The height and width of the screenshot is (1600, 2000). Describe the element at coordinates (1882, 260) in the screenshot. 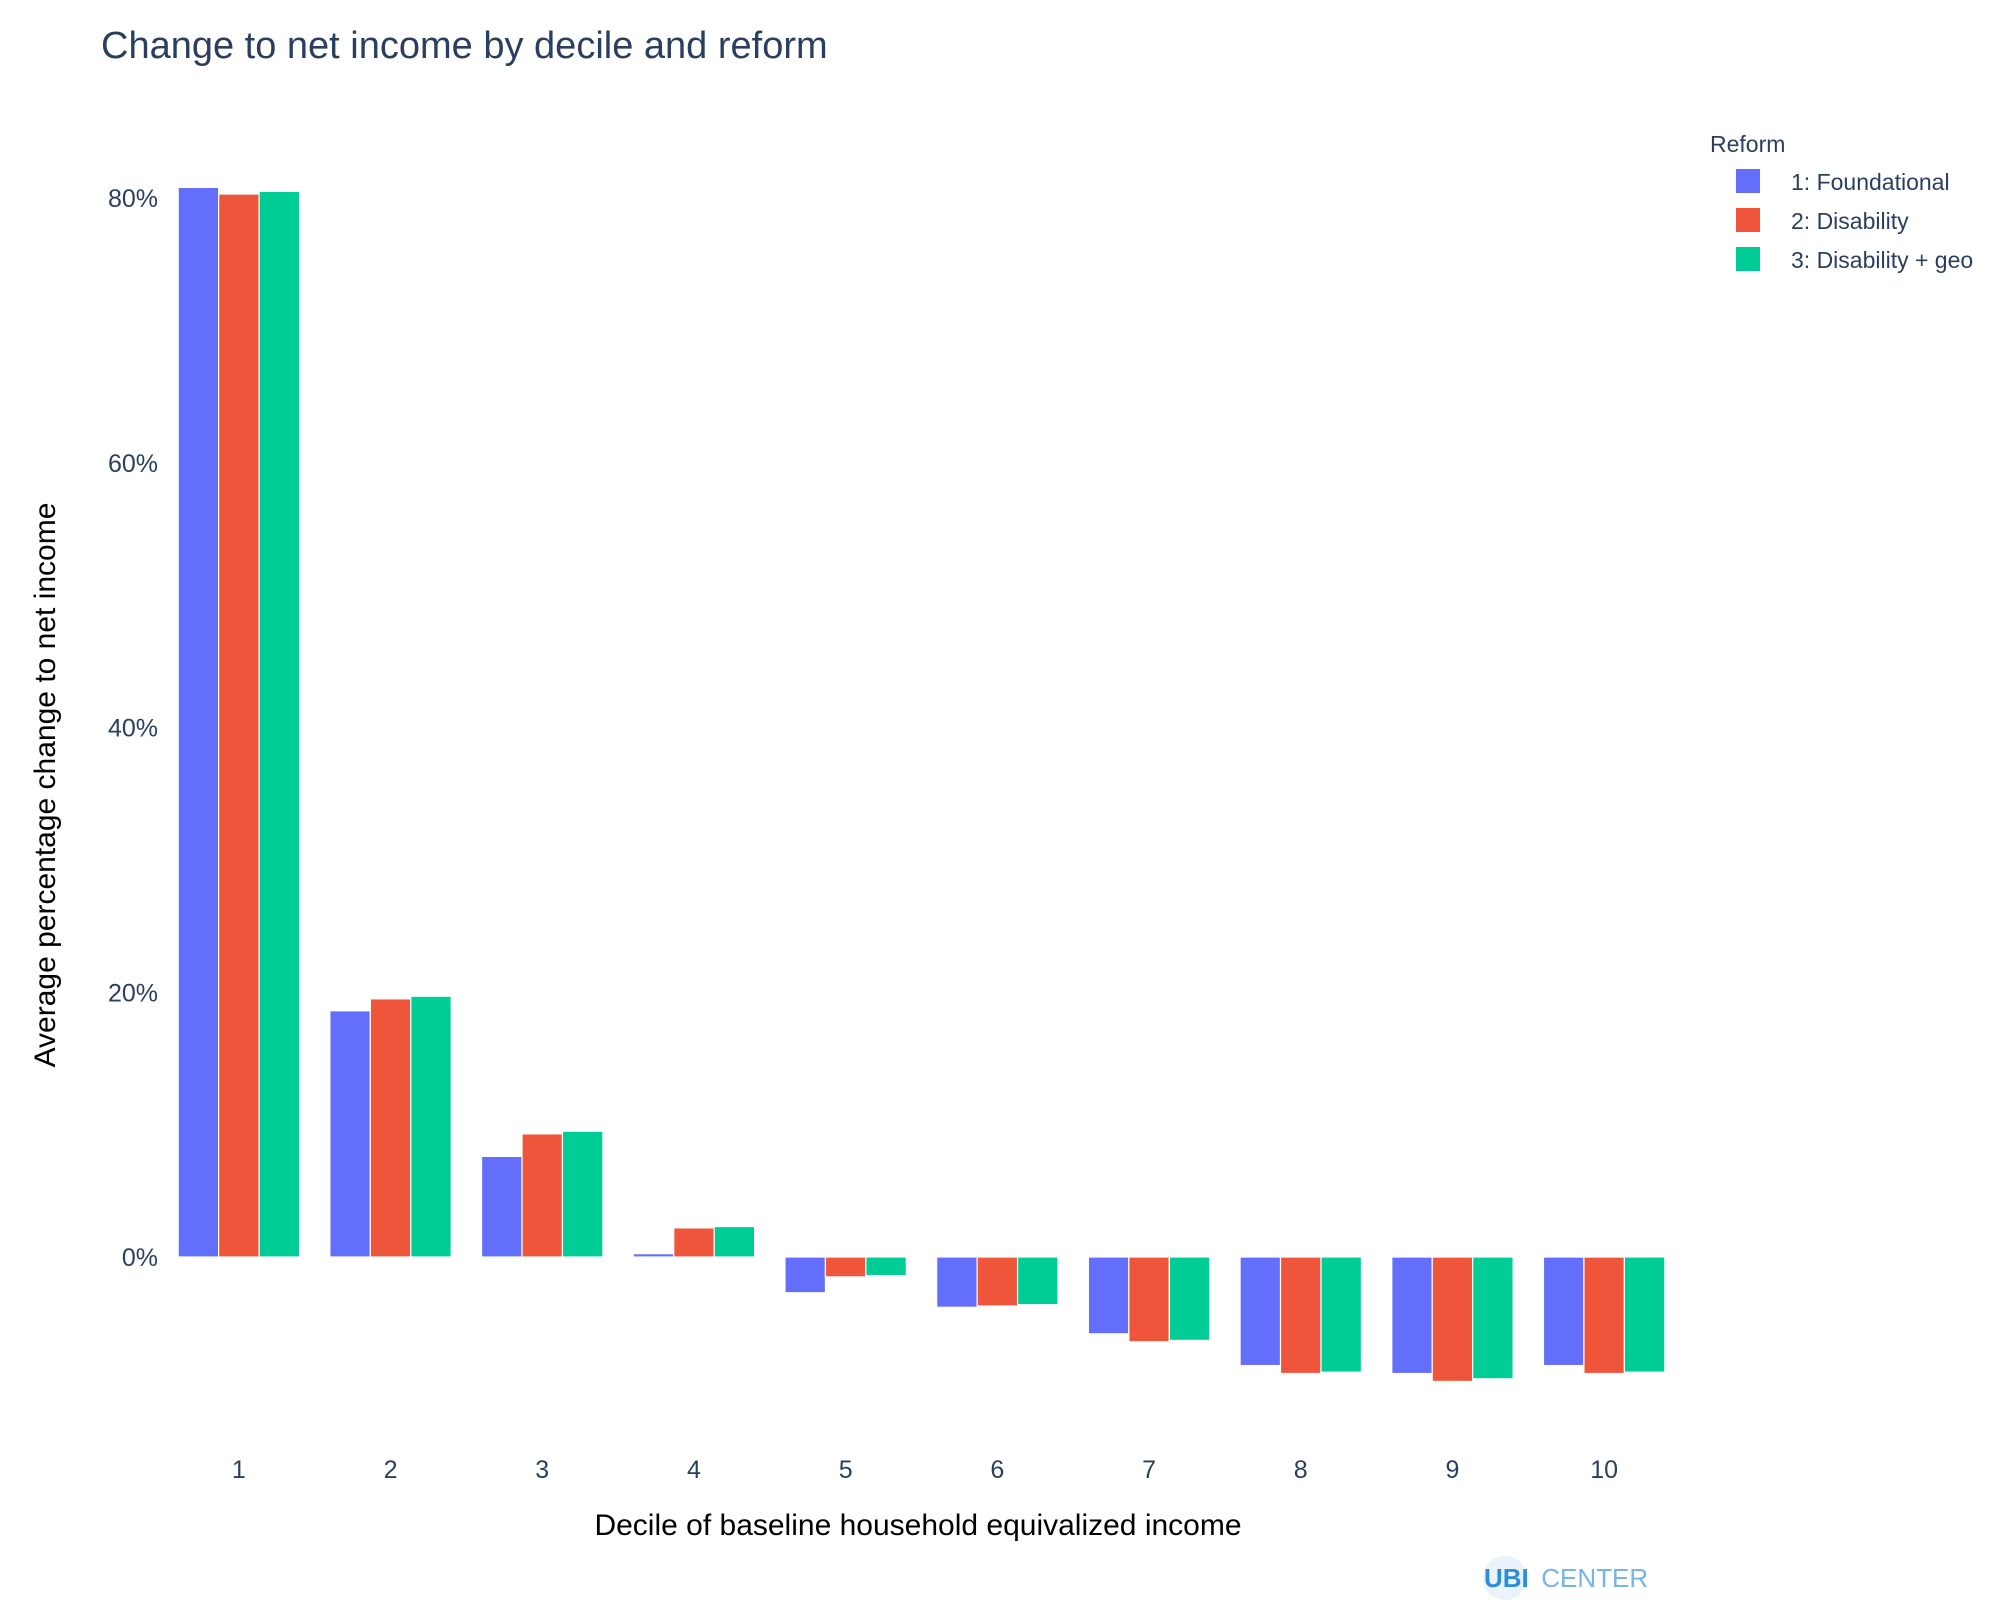

I see `legend-label: 3: Disability + geo` at that location.